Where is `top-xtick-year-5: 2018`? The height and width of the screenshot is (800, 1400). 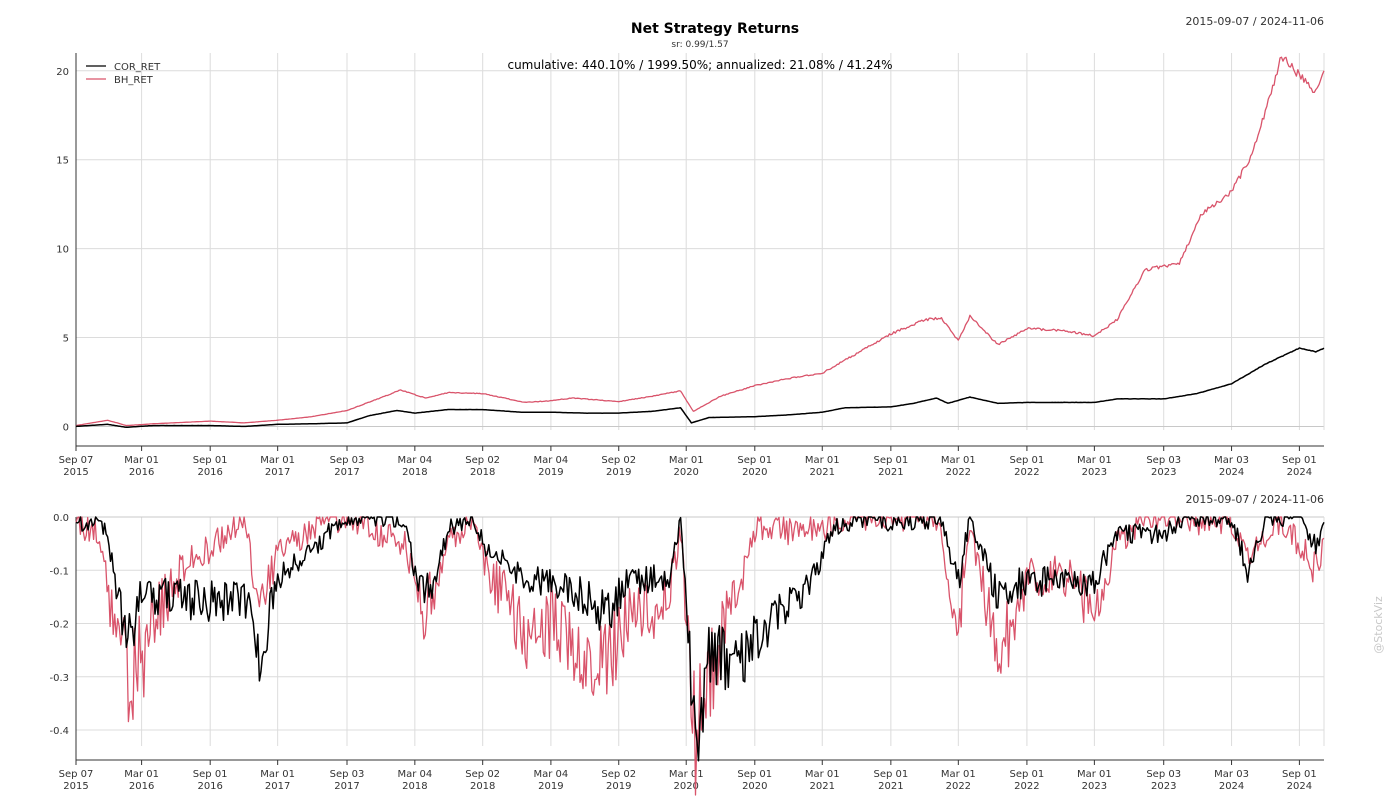
top-xtick-year-5: 2018 is located at coordinates (414, 472).